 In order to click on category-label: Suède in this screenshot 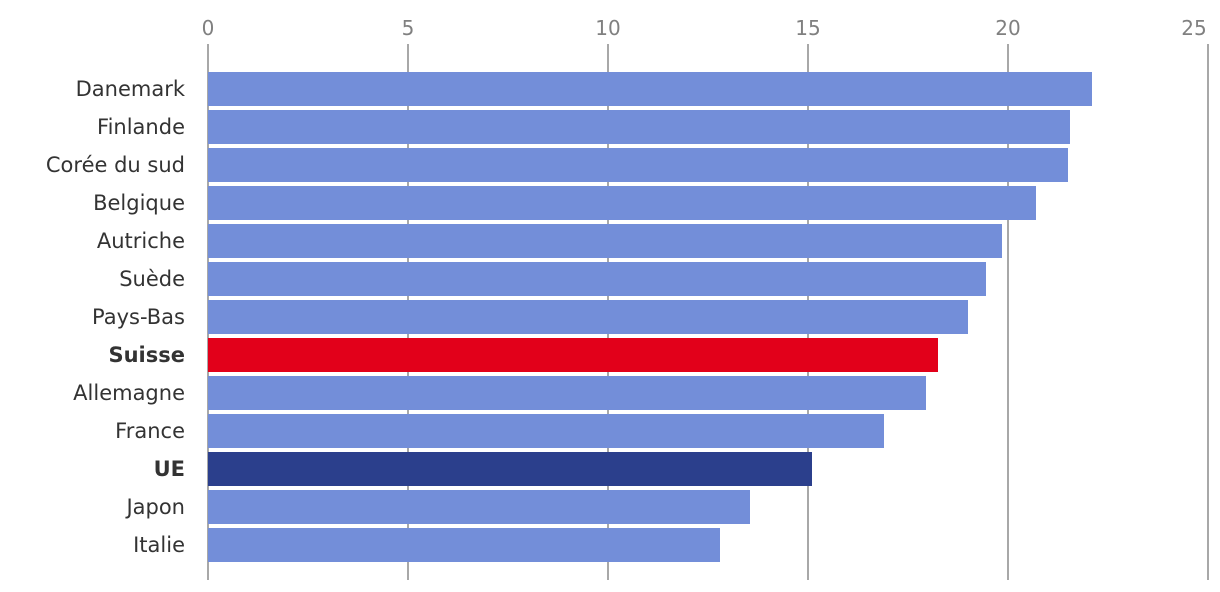, I will do `click(152, 279)`.